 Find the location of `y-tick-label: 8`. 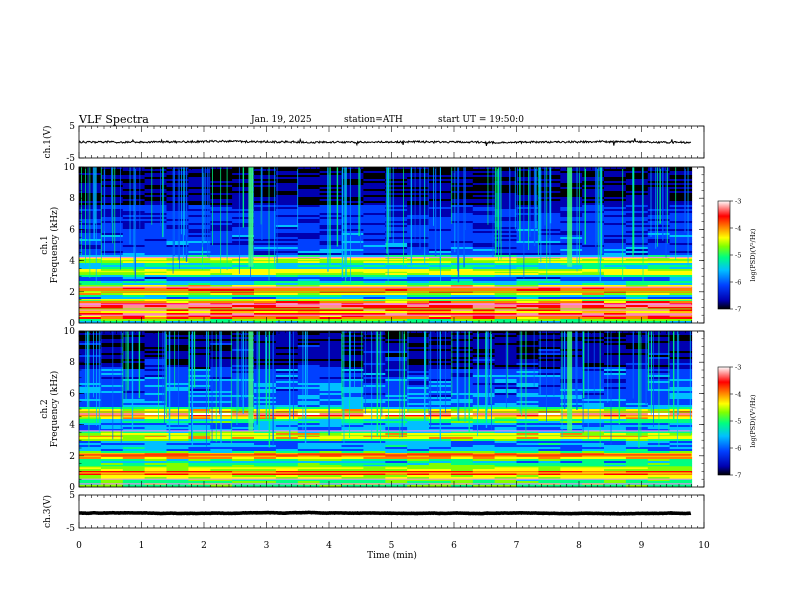

y-tick-label: 8 is located at coordinates (72, 199).